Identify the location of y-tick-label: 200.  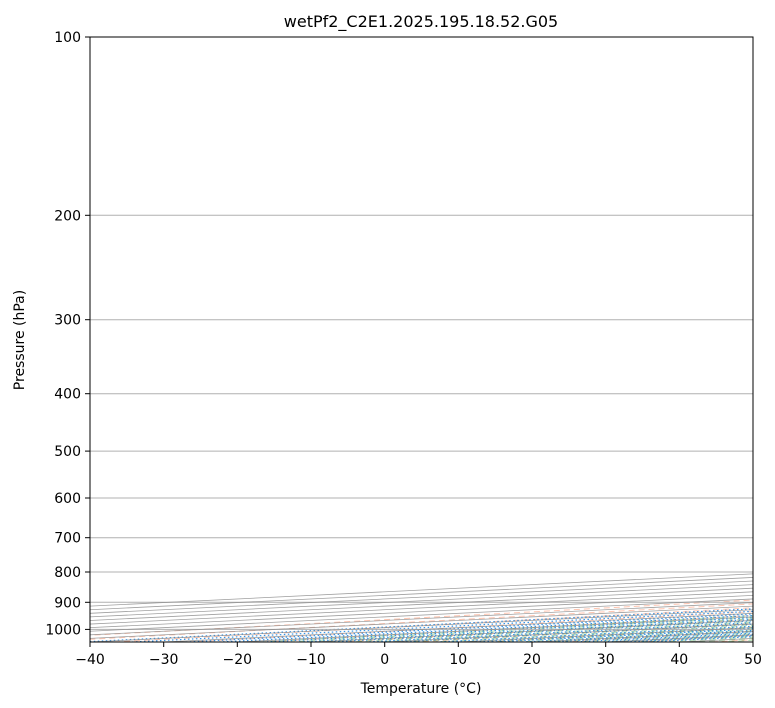
(67, 216).